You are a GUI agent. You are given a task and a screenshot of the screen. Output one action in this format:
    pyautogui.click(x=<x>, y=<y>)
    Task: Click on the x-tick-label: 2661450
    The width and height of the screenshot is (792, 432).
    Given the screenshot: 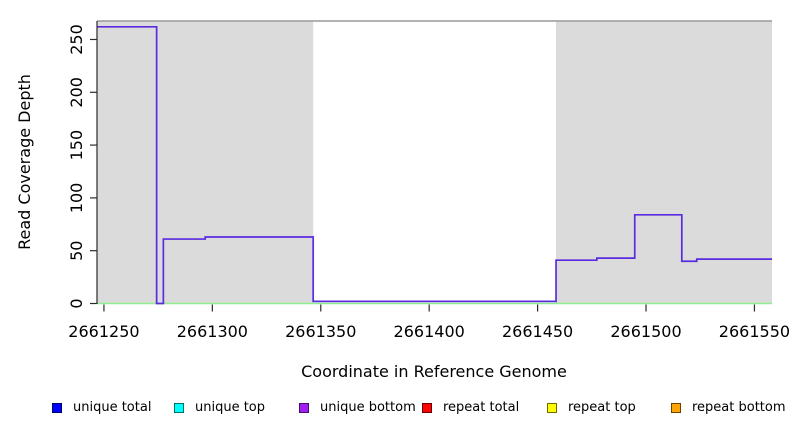 What is the action you would take?
    pyautogui.click(x=537, y=331)
    